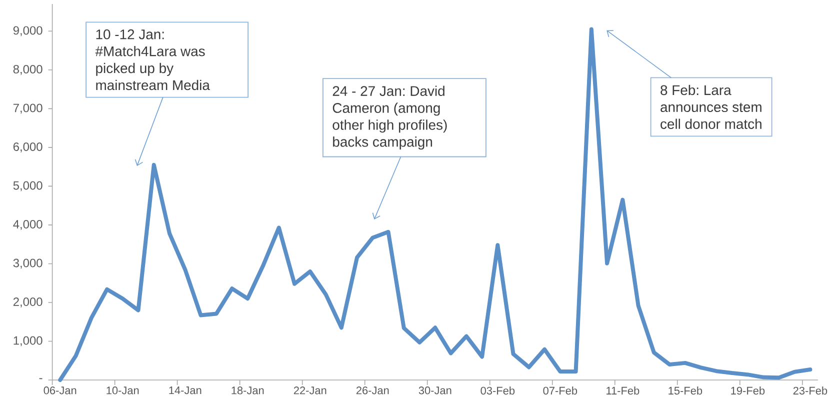 This screenshot has width=840, height=400. I want to click on x-tick-label: 22-Jan, so click(310, 390).